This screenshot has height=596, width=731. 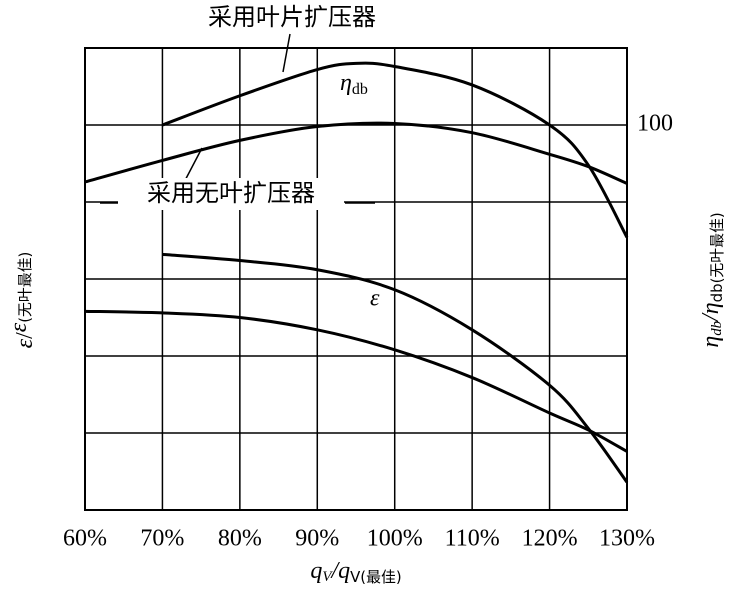 I want to click on label-subscript: db(无叶最佳), so click(x=717, y=257).